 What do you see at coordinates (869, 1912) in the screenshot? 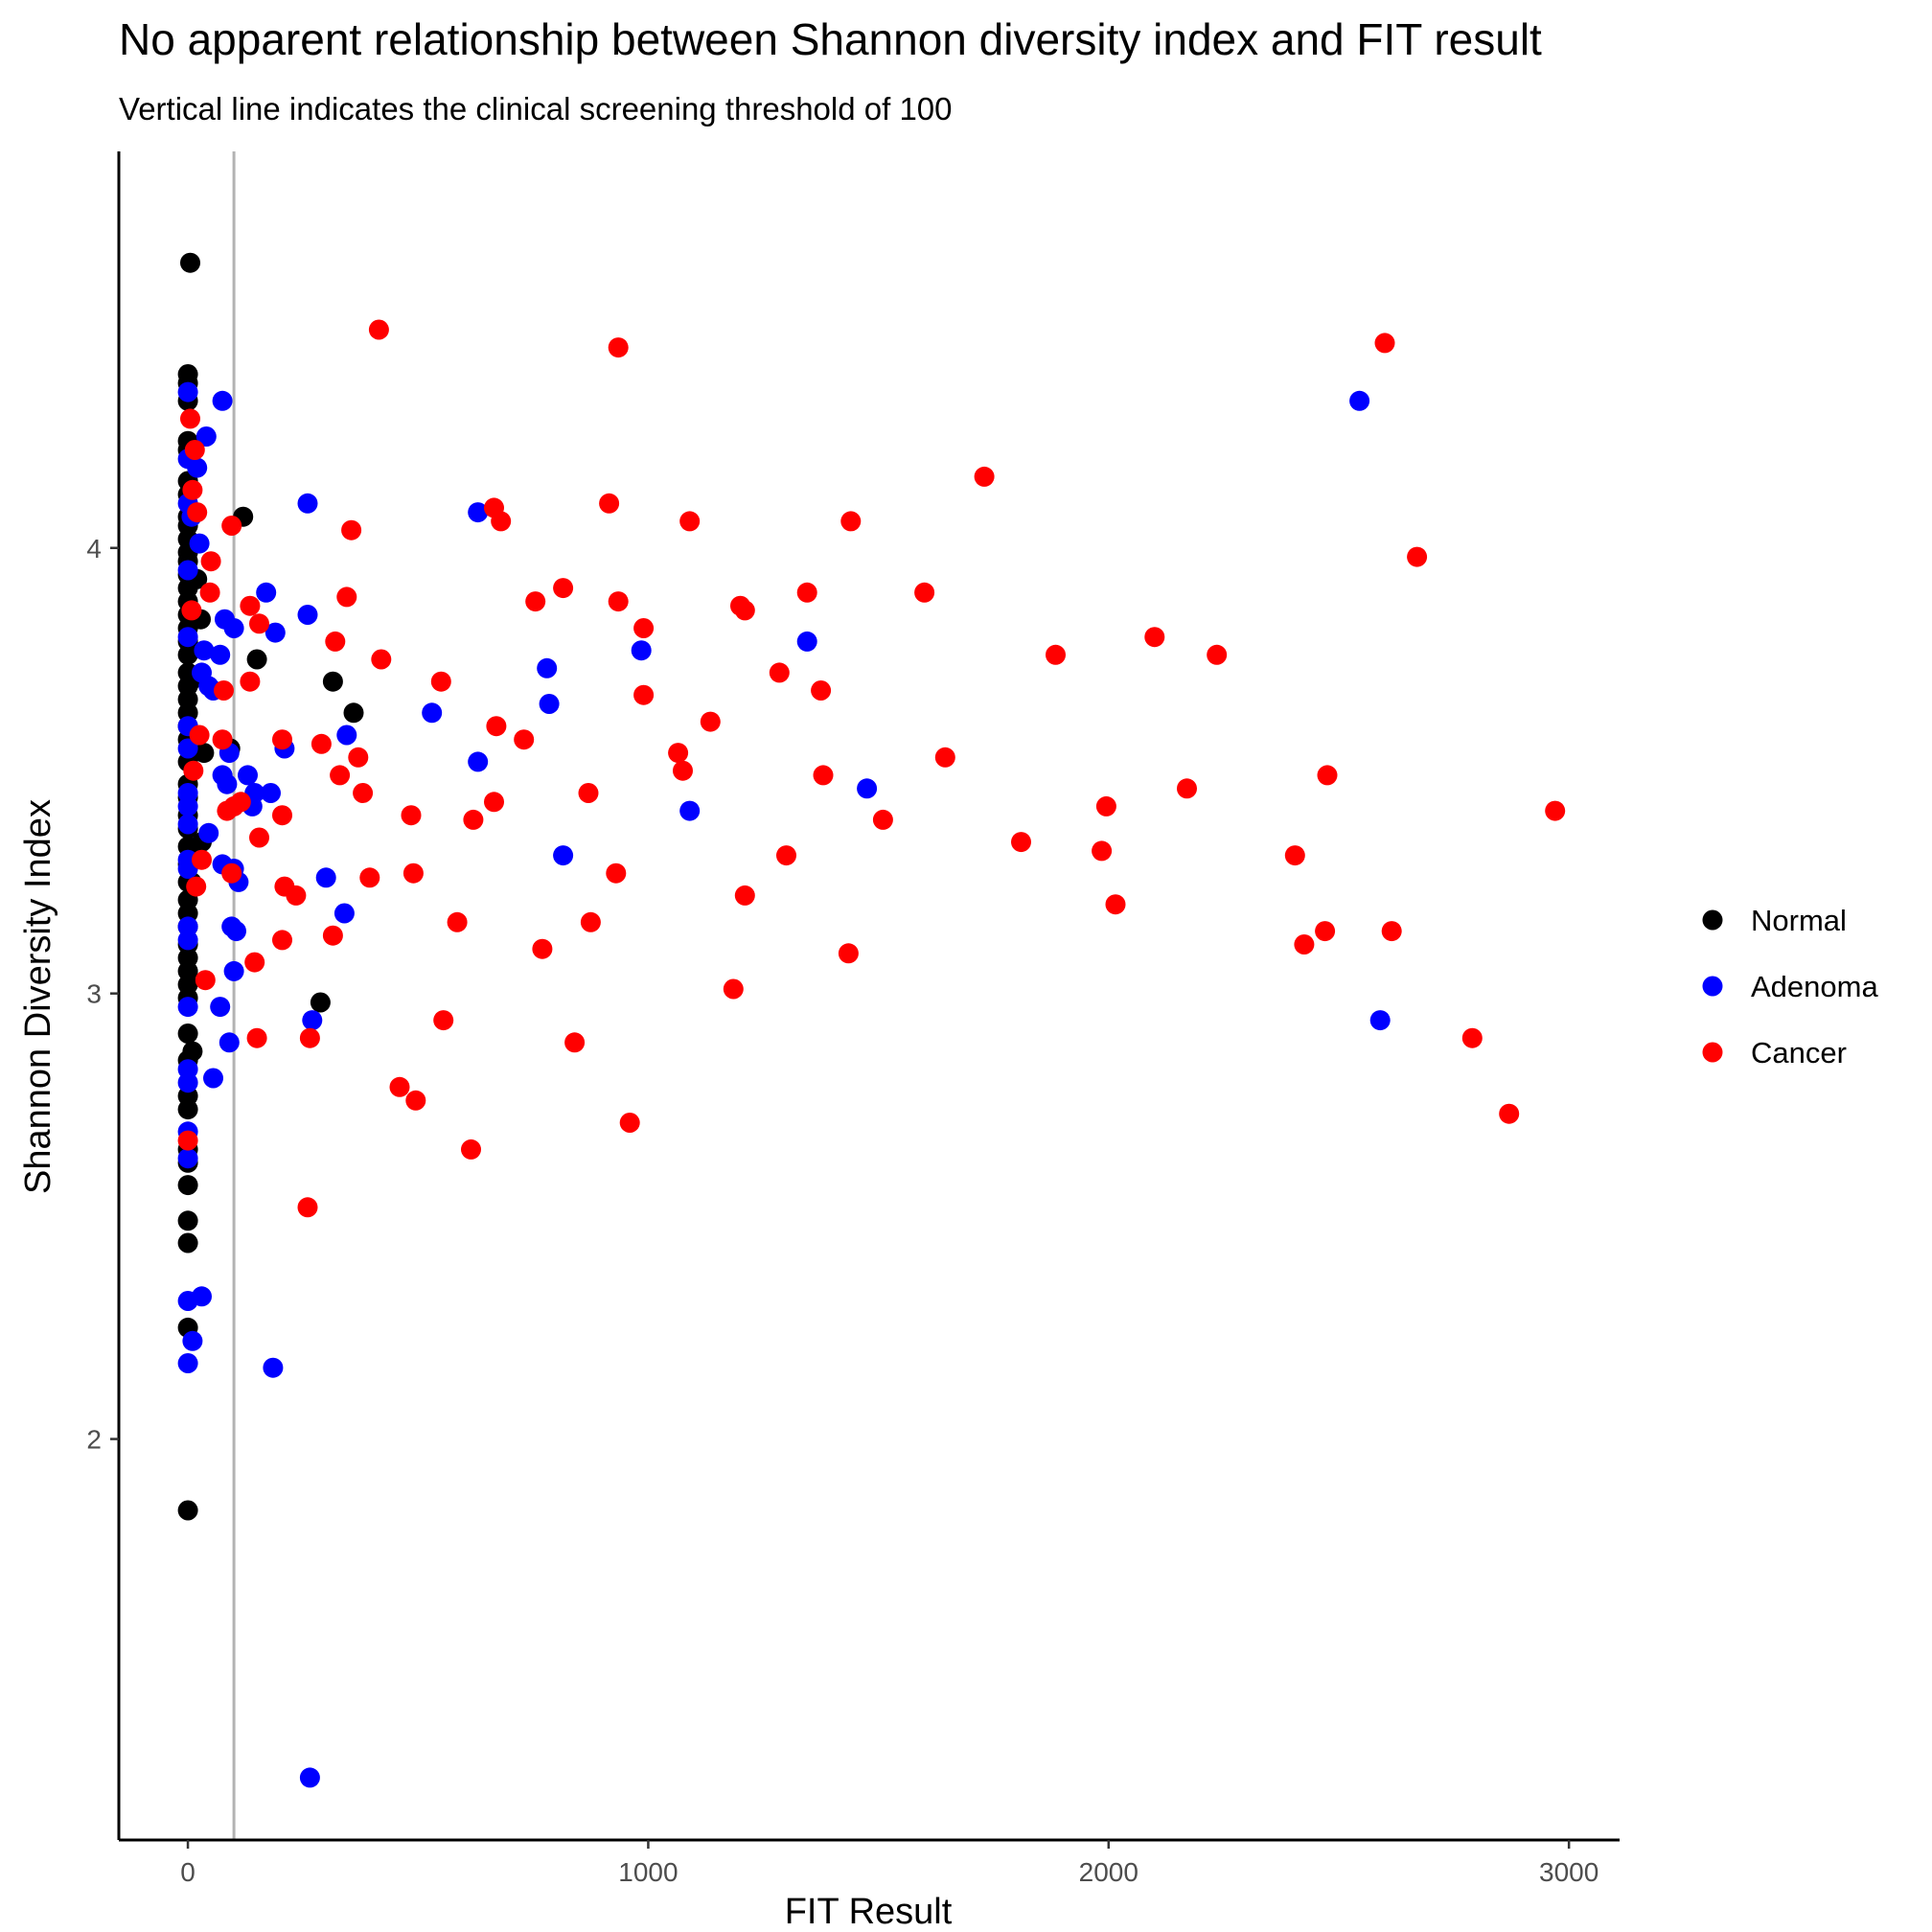
I see `x-axis-title: FIT Result` at bounding box center [869, 1912].